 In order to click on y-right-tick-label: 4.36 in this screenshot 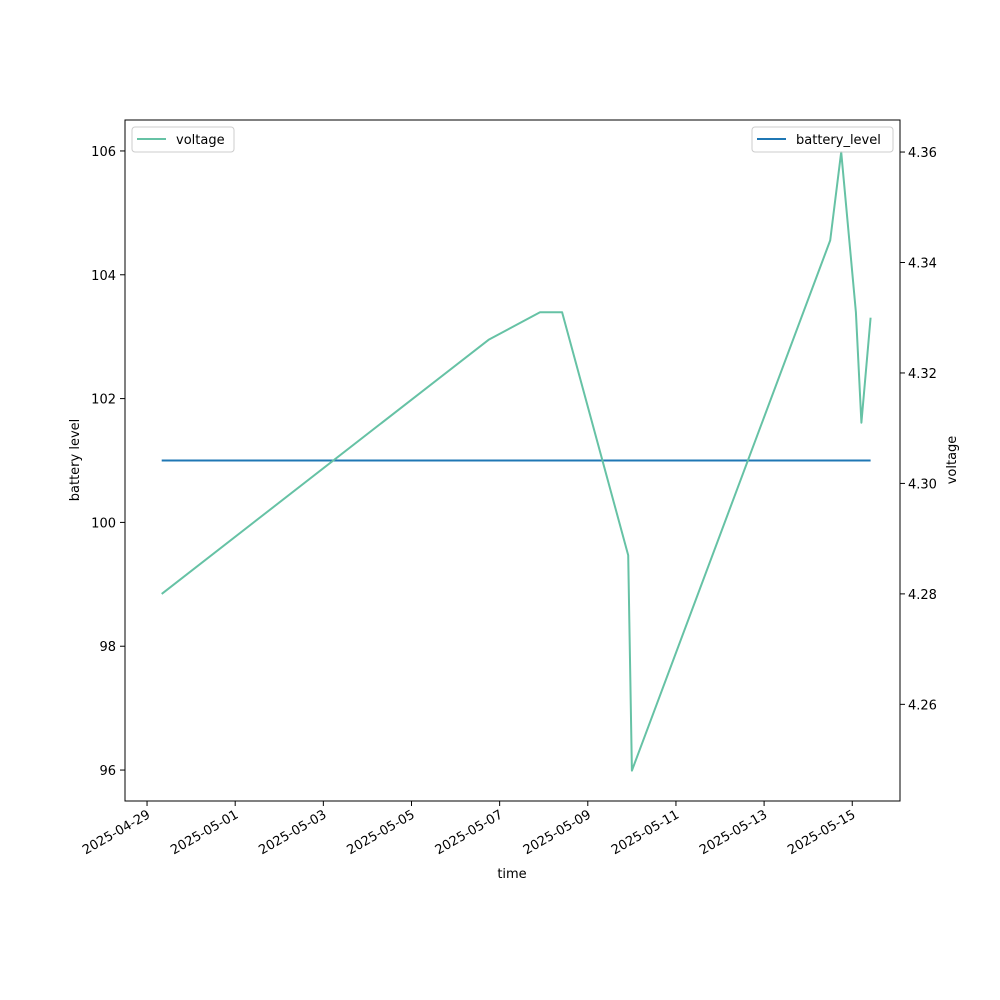, I will do `click(922, 153)`.